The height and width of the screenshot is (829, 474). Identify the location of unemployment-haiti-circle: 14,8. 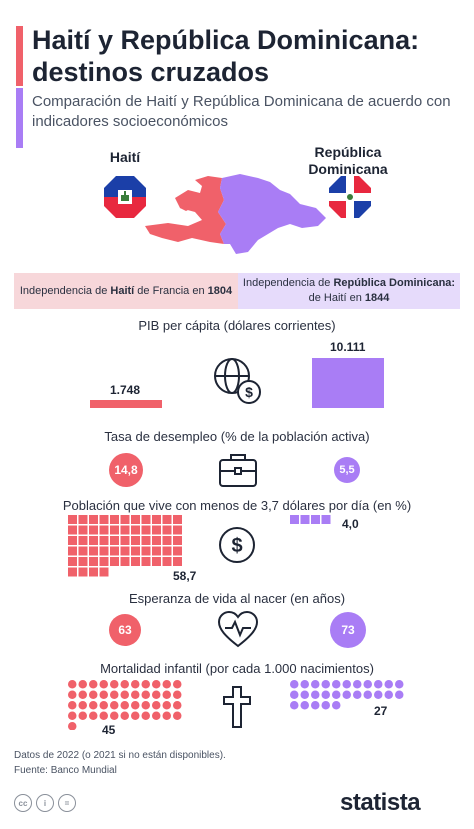
(126, 470).